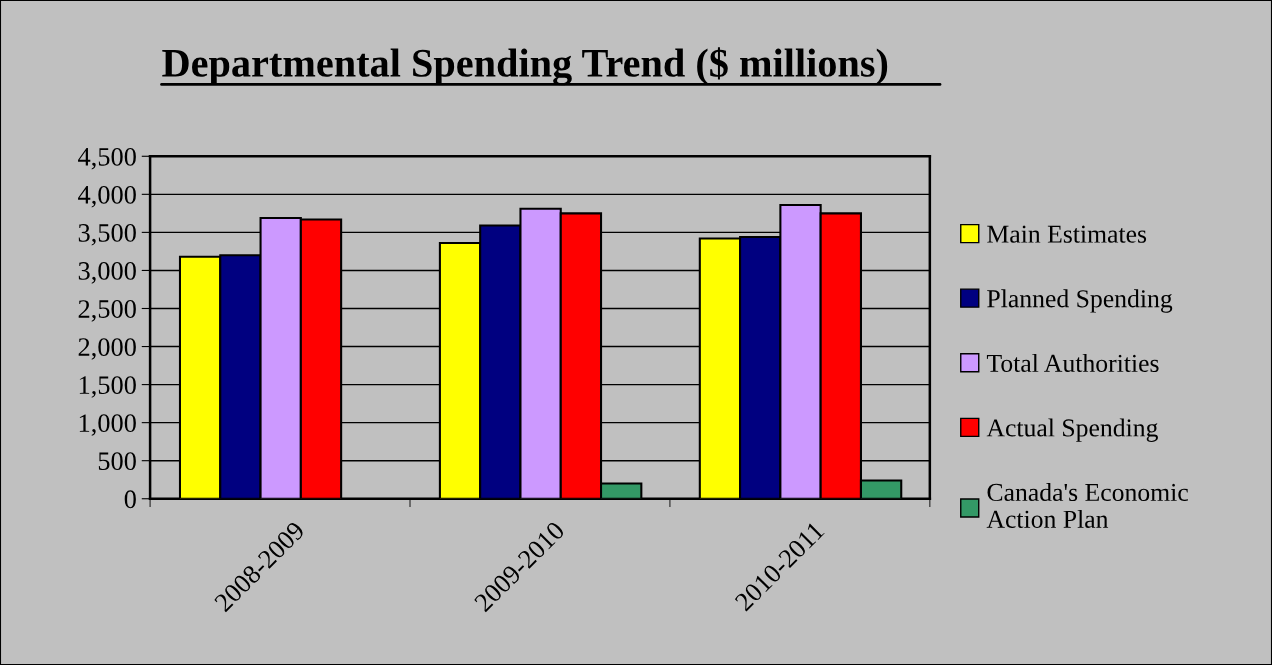 This screenshot has height=665, width=1272. Describe the element at coordinates (1072, 430) in the screenshot. I see `legend-label: Actual Spending` at that location.